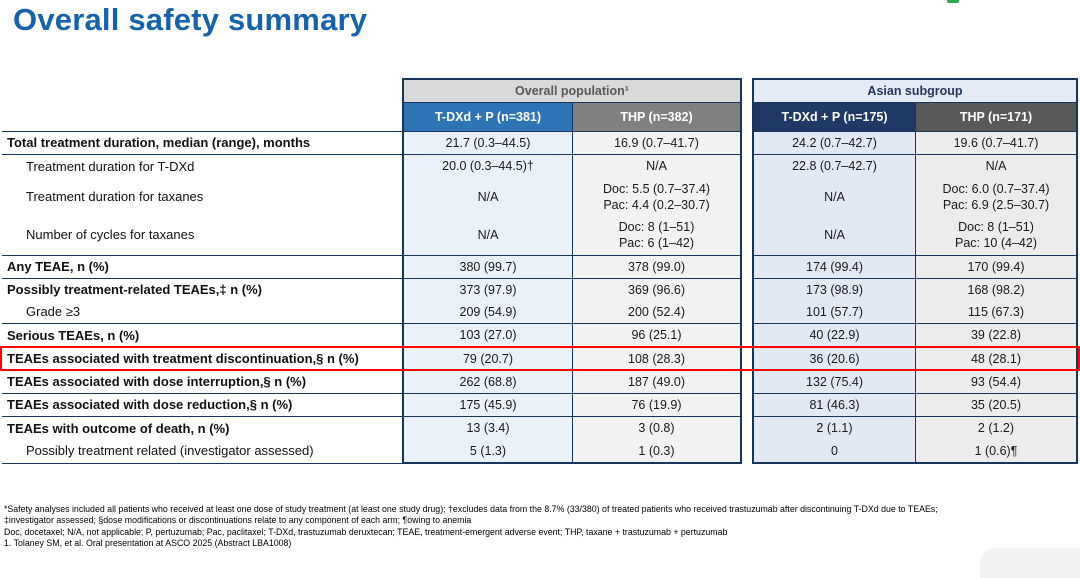 The width and height of the screenshot is (1080, 578). What do you see at coordinates (833, 289) in the screenshot?
I see `value-cell-asian-tdxd-p: 173 (98.9)` at bounding box center [833, 289].